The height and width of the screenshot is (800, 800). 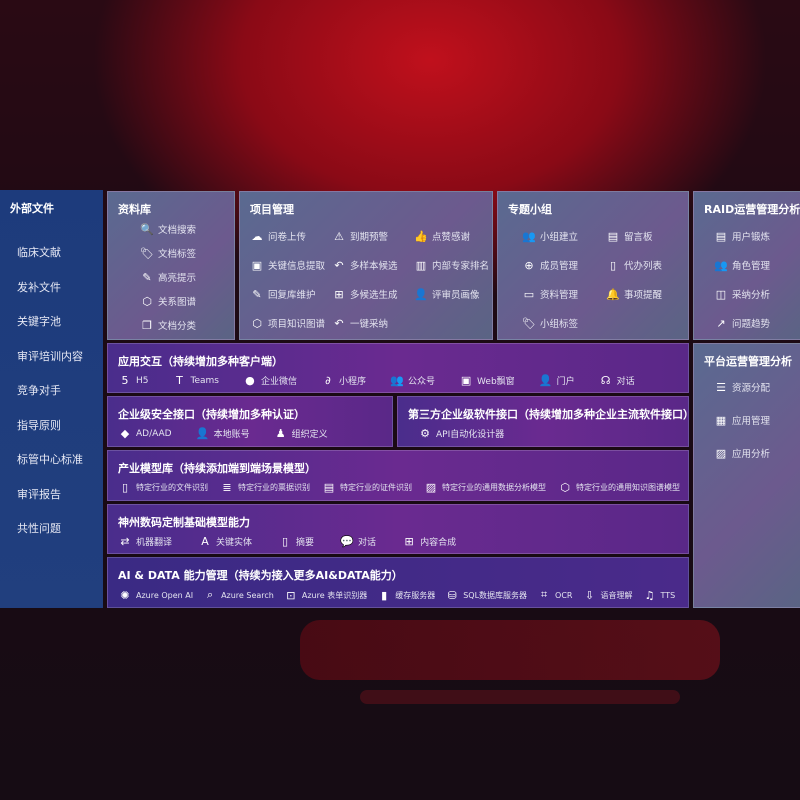 I want to click on item-ocr: ⌗ OCR, so click(x=555, y=595).